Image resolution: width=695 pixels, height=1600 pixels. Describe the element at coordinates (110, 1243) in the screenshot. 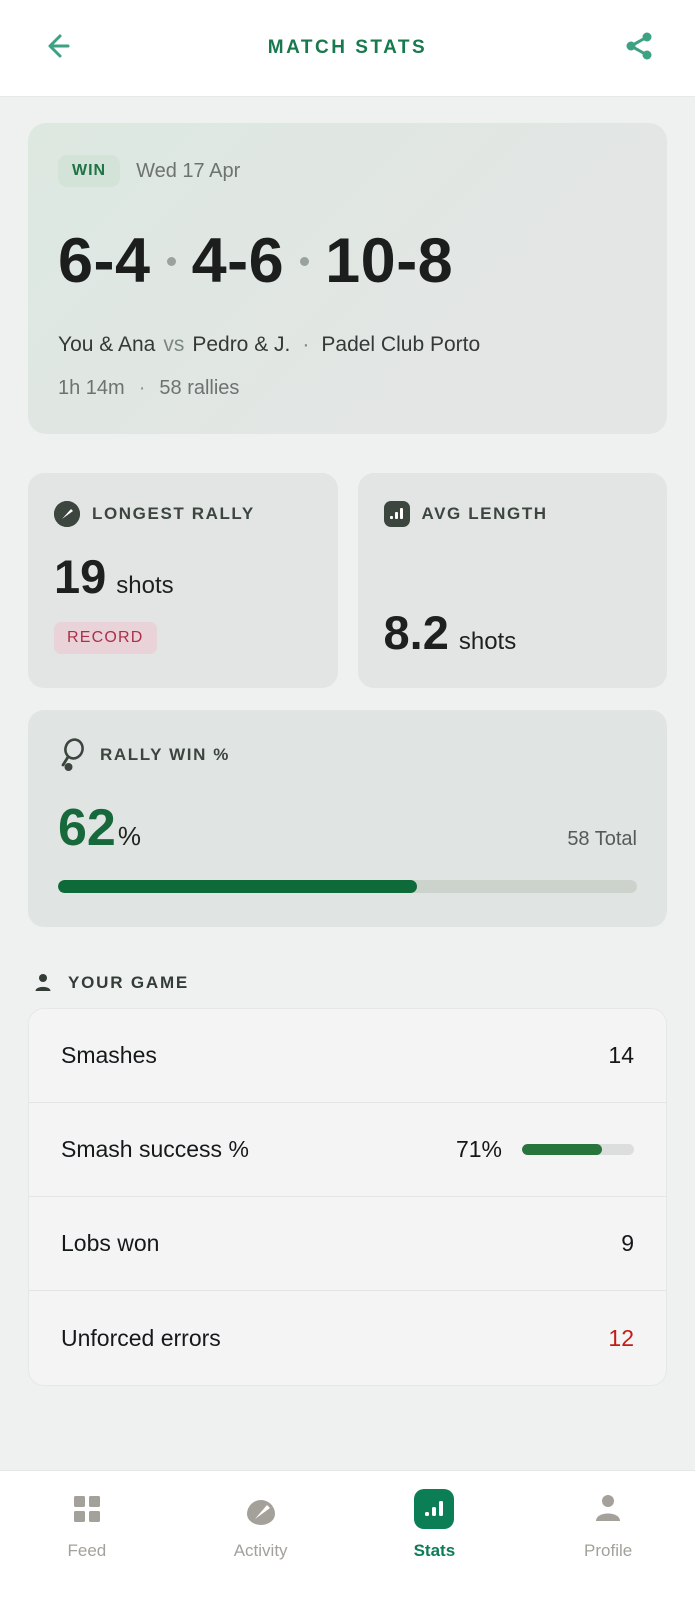

I see `stat-label: Lobs won` at that location.